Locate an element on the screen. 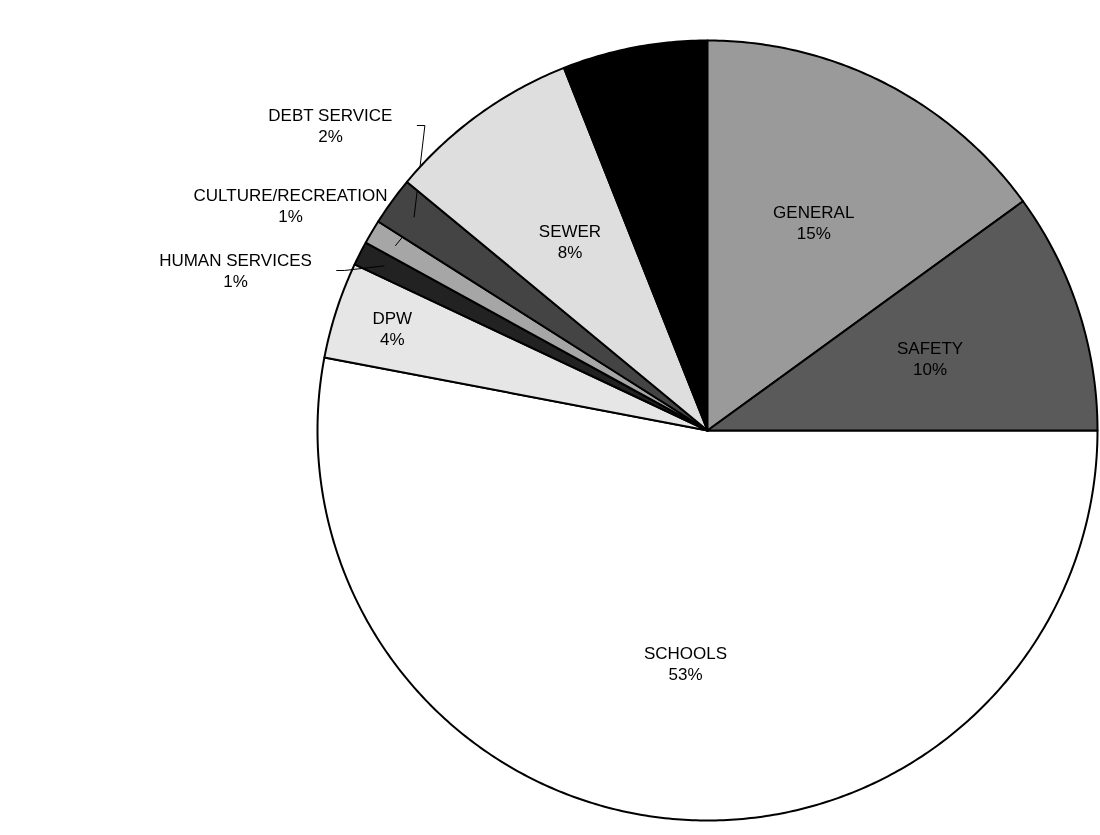  slice-label: DPW is located at coordinates (392, 318).